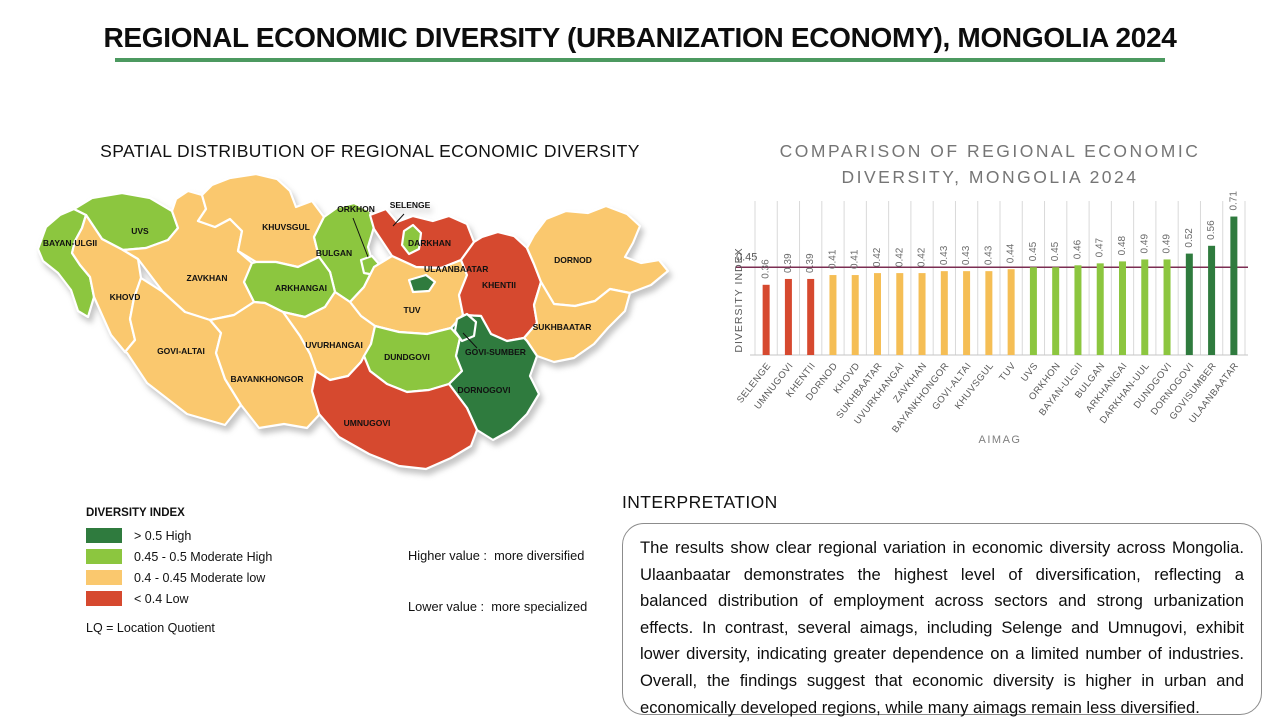 Image resolution: width=1280 pixels, height=720 pixels. Describe the element at coordinates (407, 357) in the screenshot. I see `map-region-label-dundgovi: DUNDGOVI` at that location.